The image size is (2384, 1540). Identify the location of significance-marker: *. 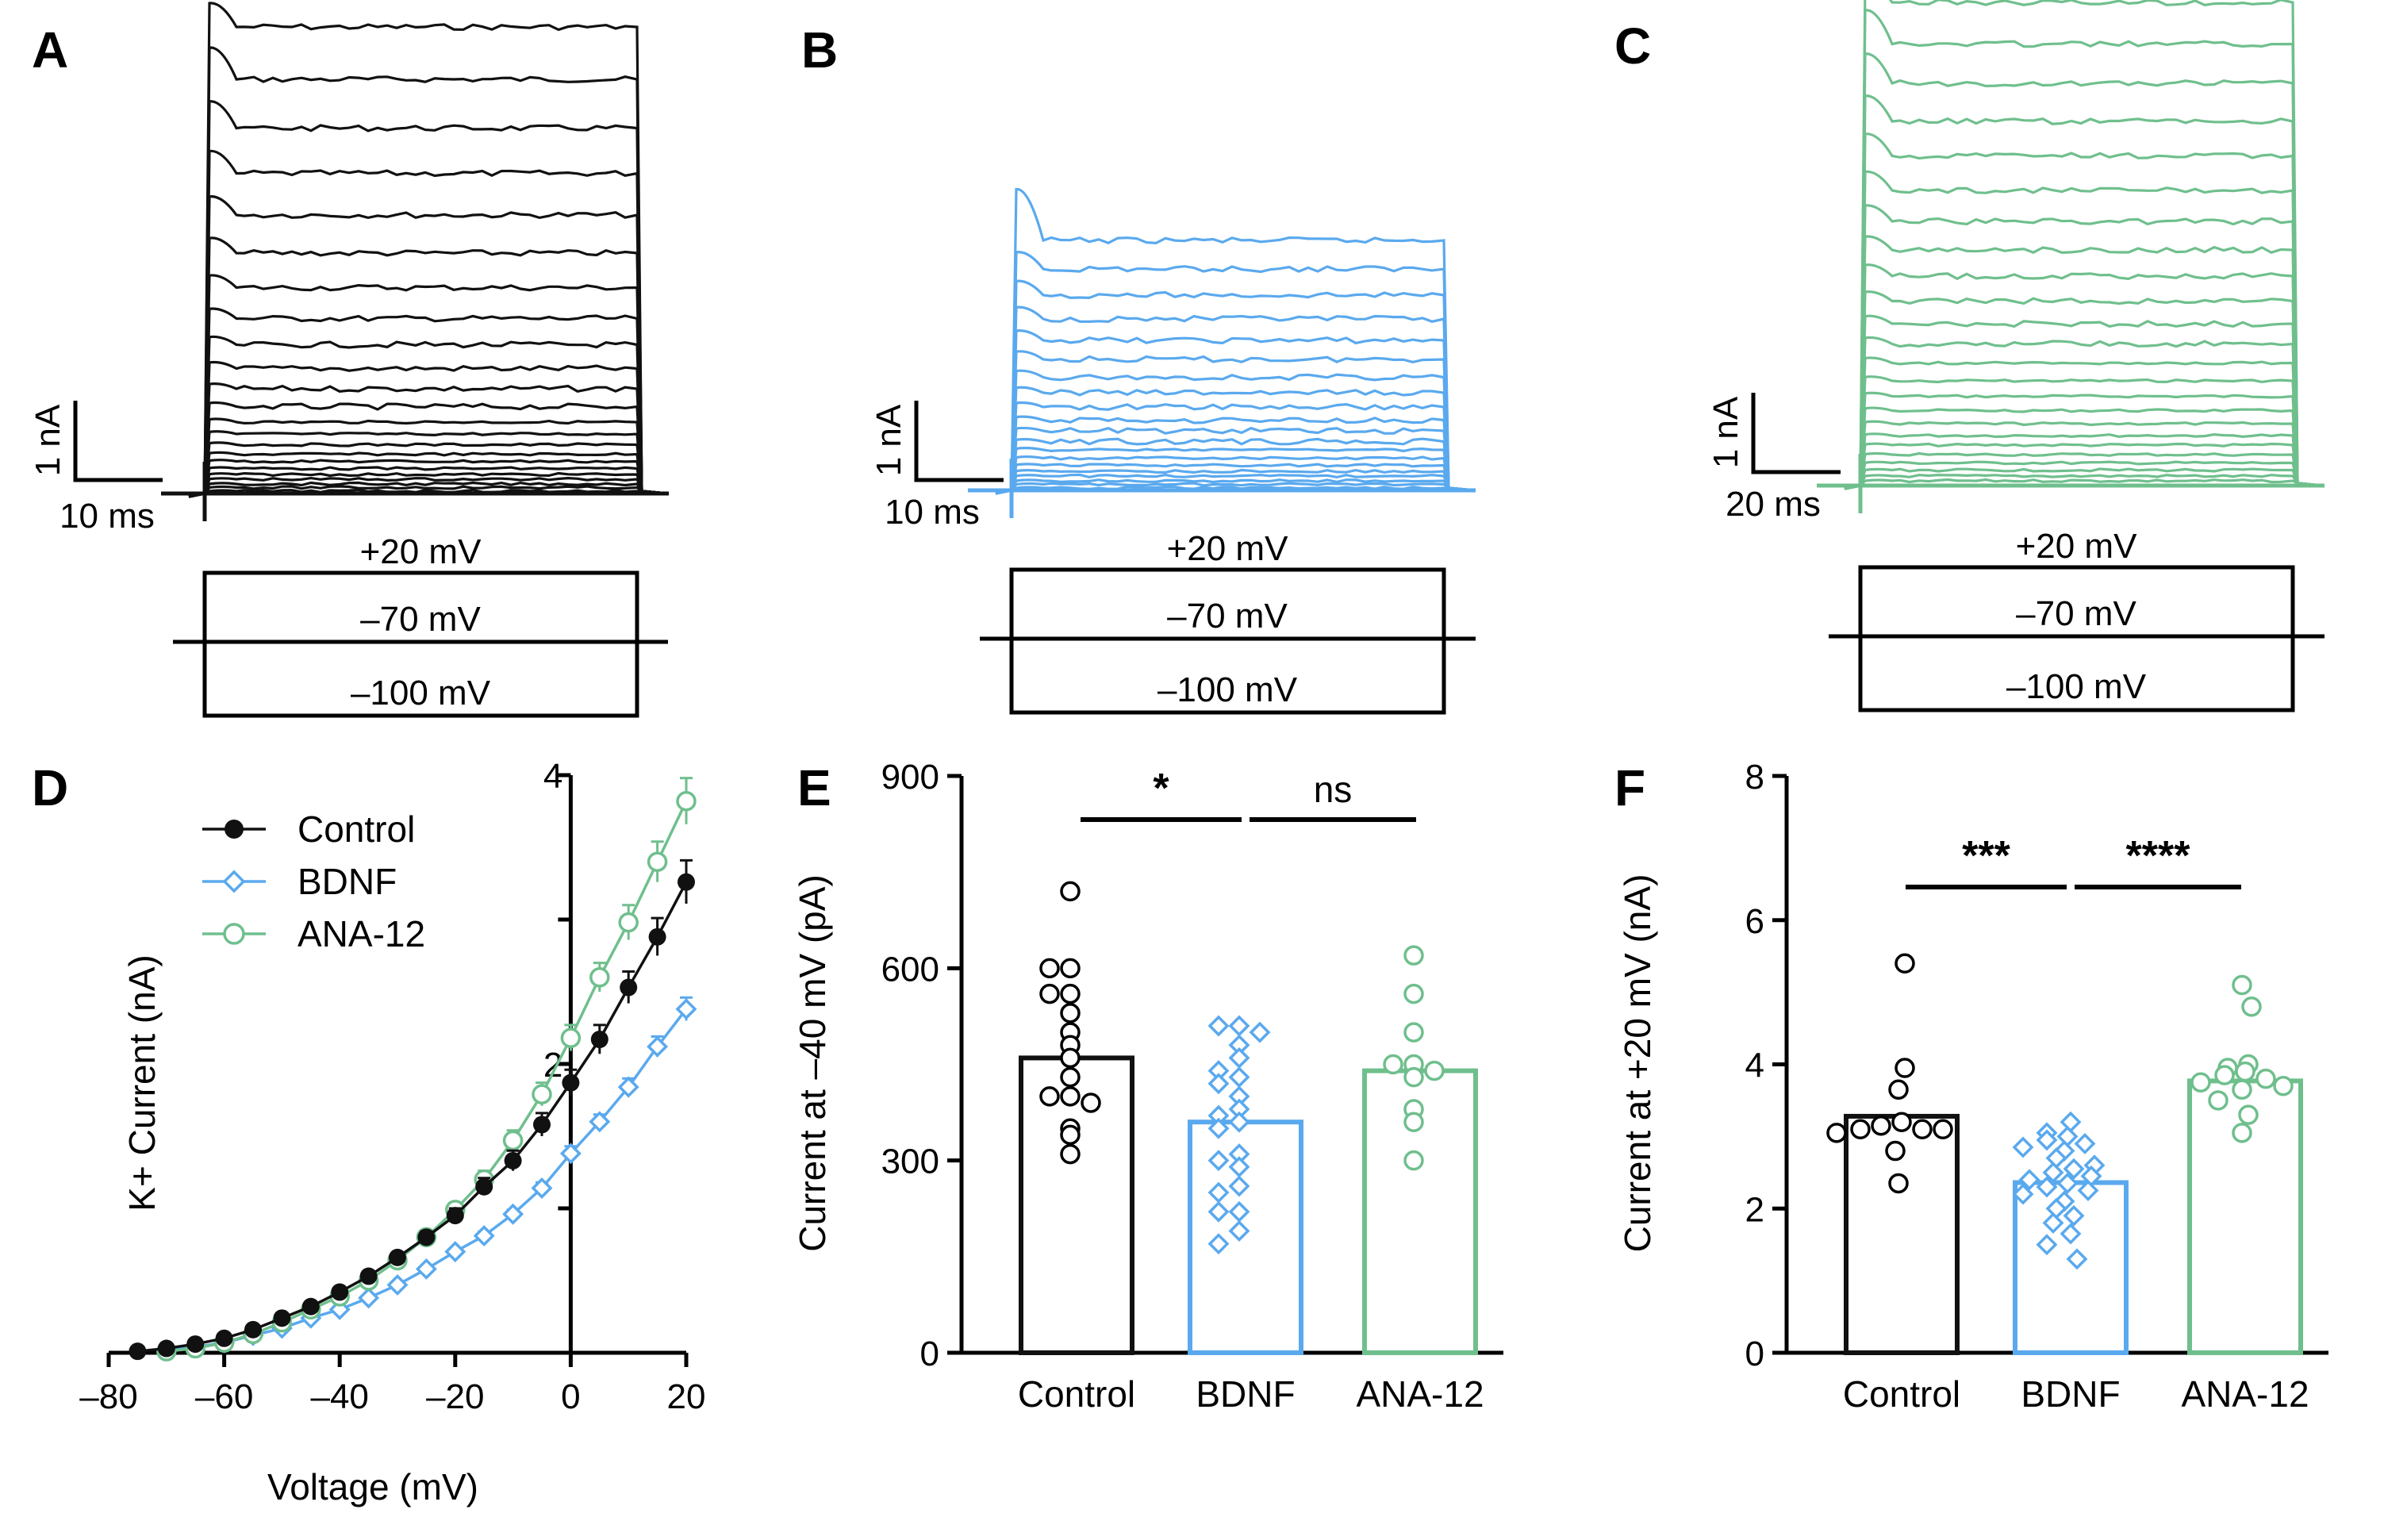
(1162, 794).